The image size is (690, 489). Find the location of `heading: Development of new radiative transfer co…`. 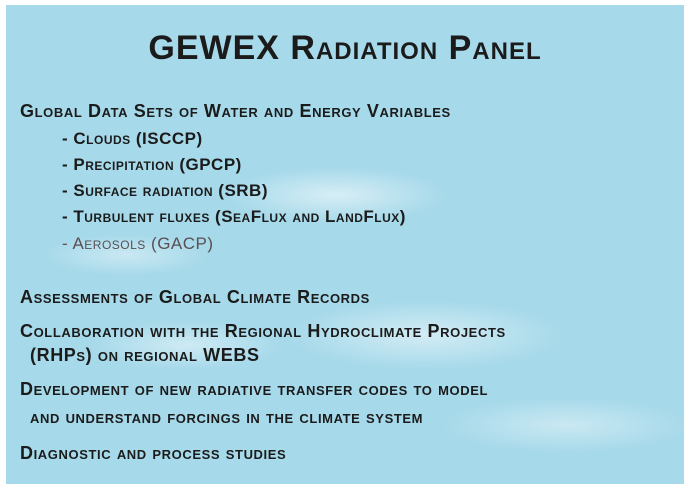

heading: Development of new radiative transfer co… is located at coordinates (254, 389).